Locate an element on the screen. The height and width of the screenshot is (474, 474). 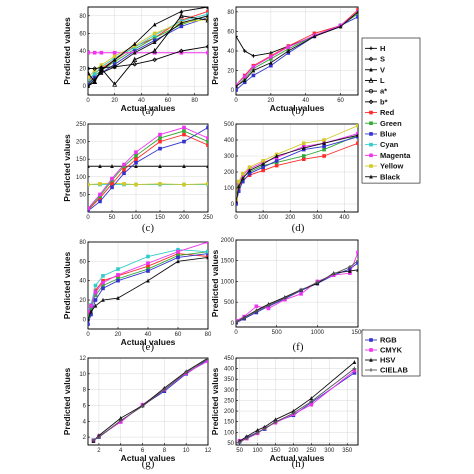
y-tick-label: 200 is located at coordinates (81, 143).